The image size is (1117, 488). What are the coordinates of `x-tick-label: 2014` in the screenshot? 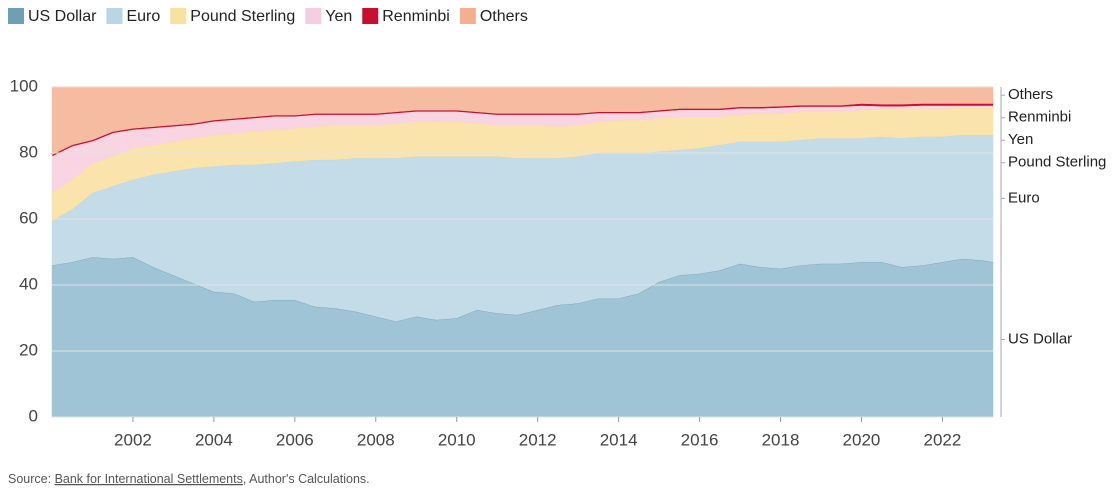 It's located at (619, 439).